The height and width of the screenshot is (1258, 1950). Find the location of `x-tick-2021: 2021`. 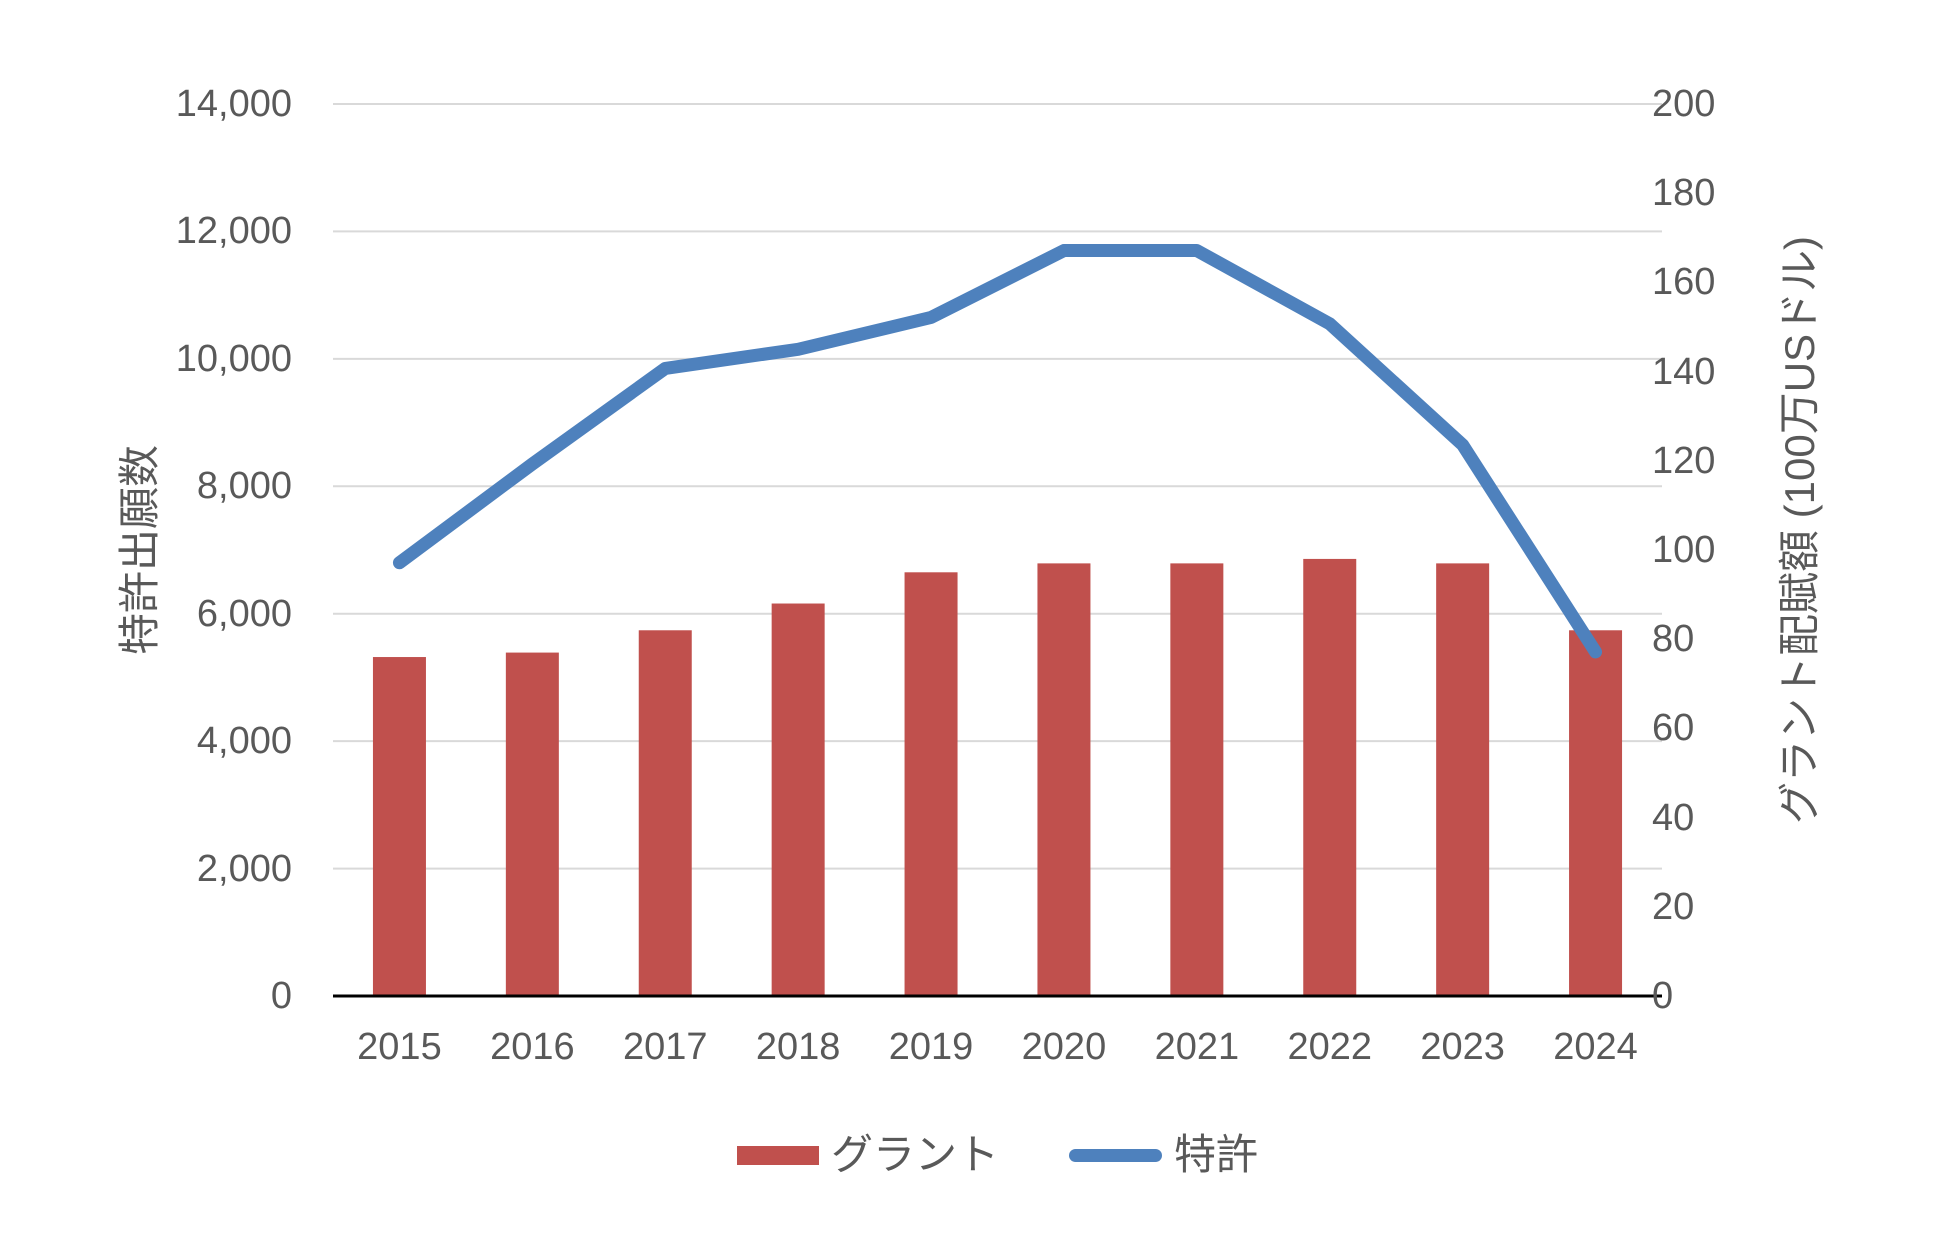

x-tick-2021: 2021 is located at coordinates (1197, 1047).